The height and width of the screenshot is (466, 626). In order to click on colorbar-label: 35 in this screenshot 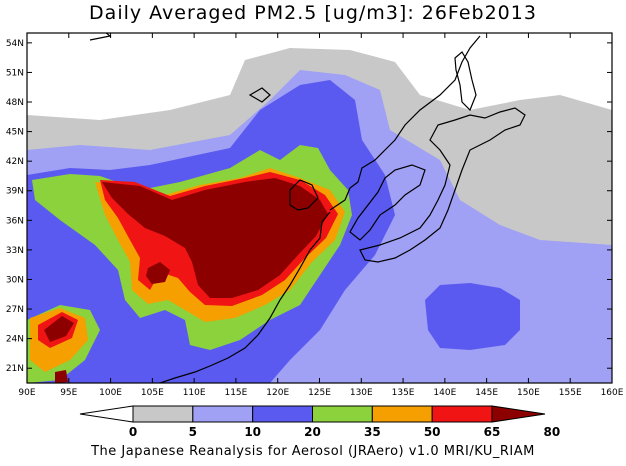, I will do `click(372, 432)`.